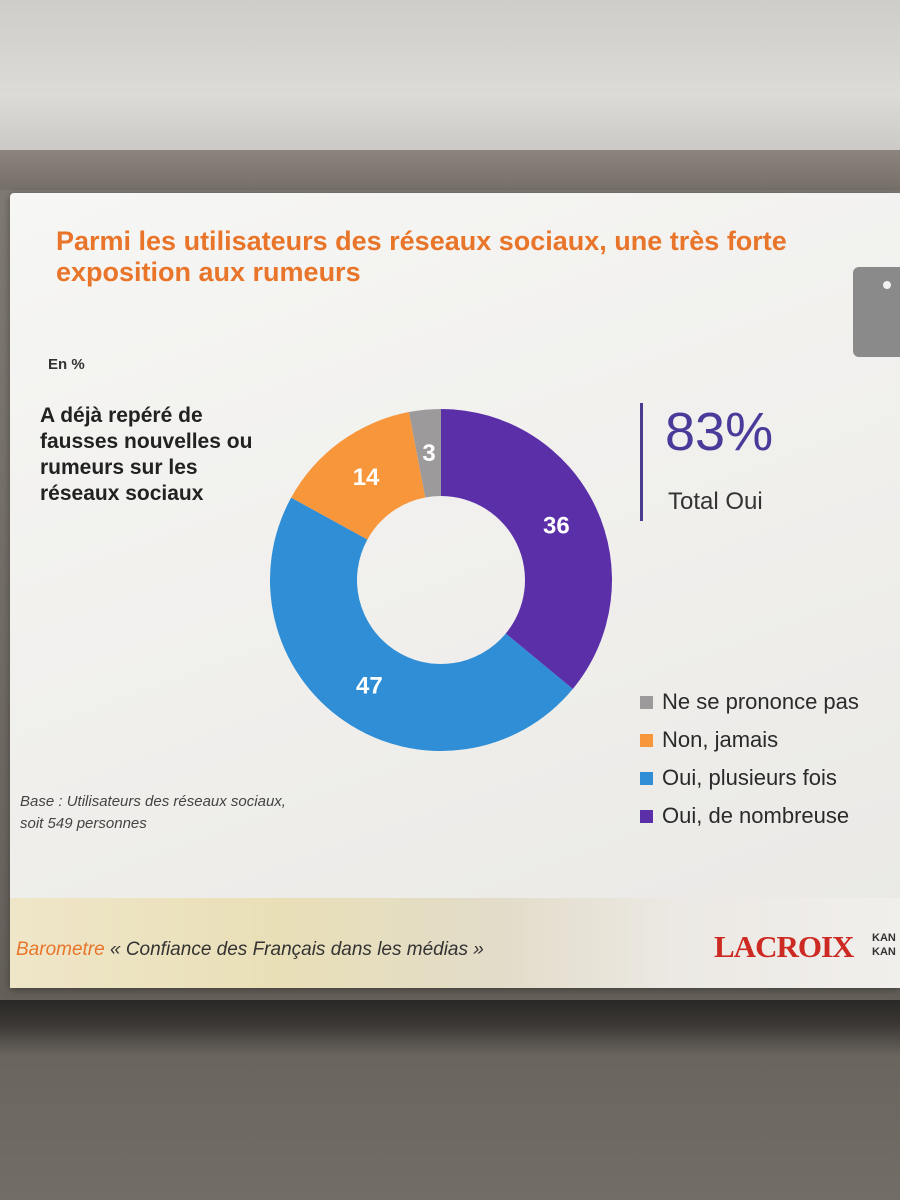 This screenshot has width=900, height=1200. I want to click on slice-value-label: 47, so click(369, 685).